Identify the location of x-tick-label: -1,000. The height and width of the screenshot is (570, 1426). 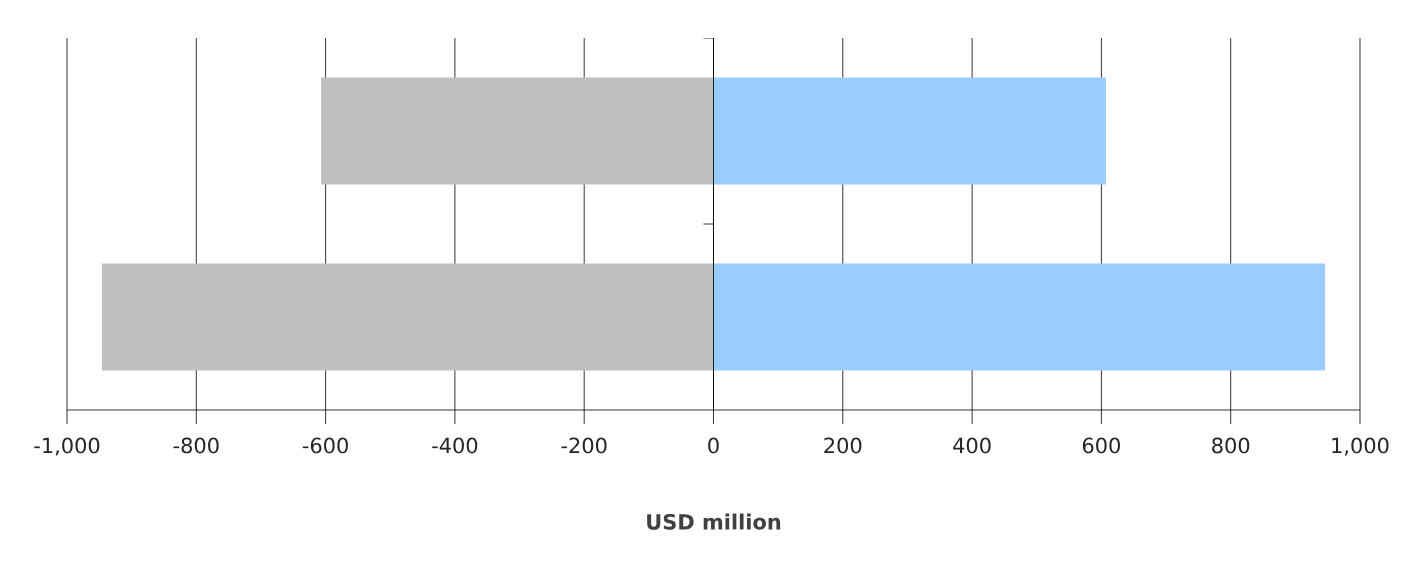
(67, 446).